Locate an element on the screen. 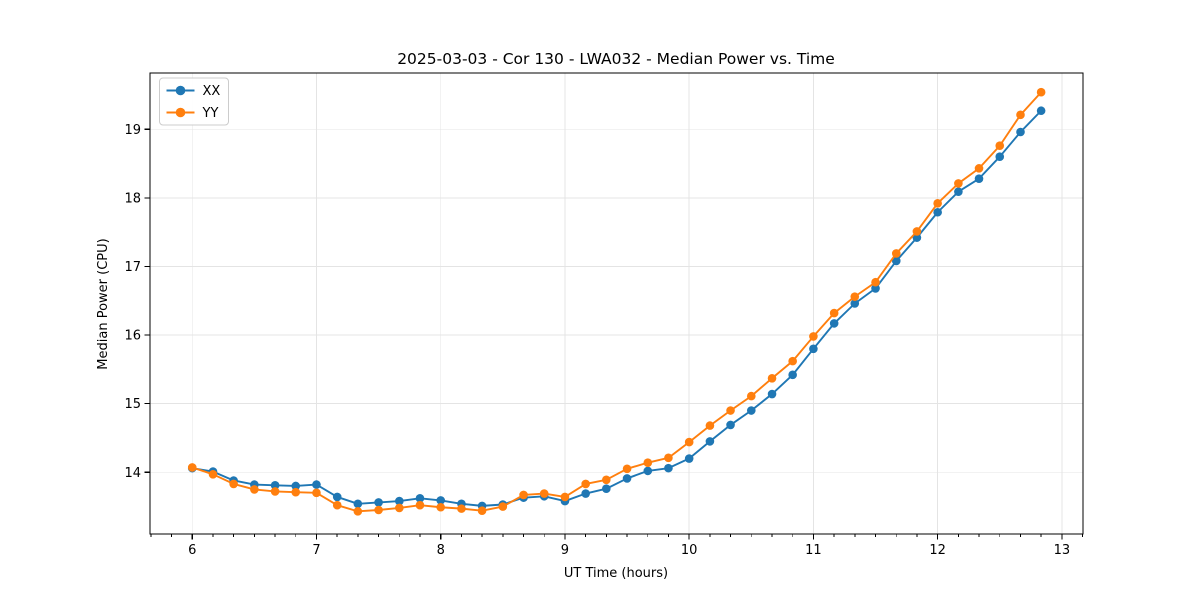 The image size is (1200, 600). x-tick-label: 7 is located at coordinates (316, 550).